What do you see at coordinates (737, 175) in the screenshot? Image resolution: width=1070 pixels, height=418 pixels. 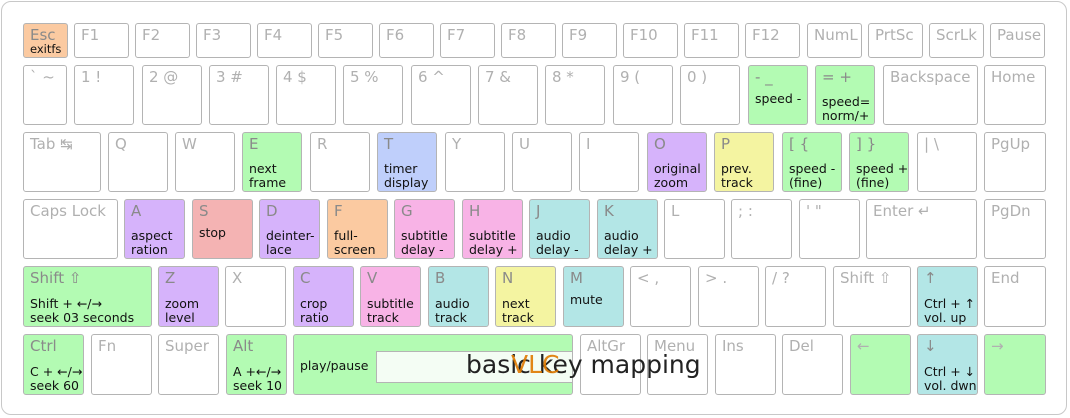 I see `key-function: prev. track` at bounding box center [737, 175].